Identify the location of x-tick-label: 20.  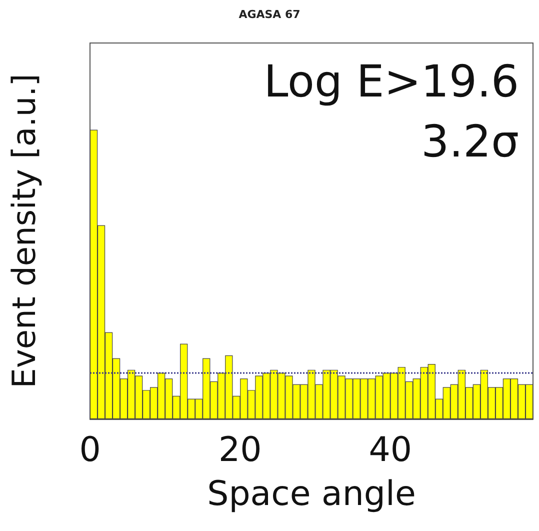
(240, 450).